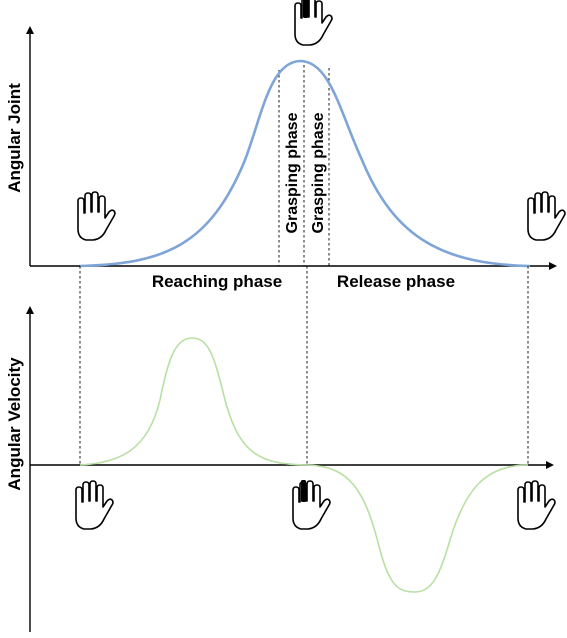 Image resolution: width=567 pixels, height=638 pixels. What do you see at coordinates (14, 138) in the screenshot?
I see `top-y-axis-label: Angular Joint` at bounding box center [14, 138].